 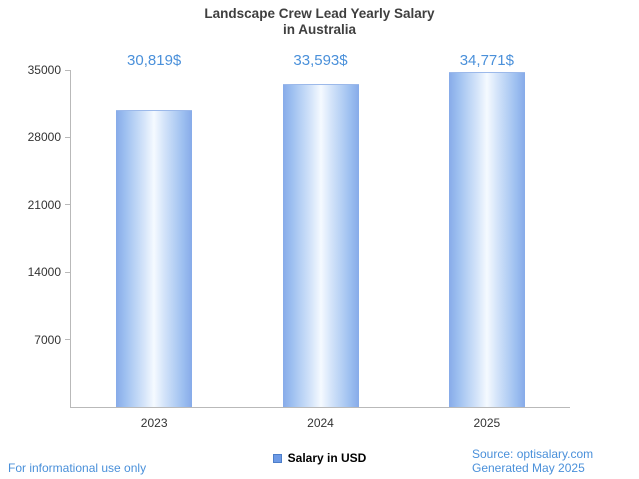 I want to click on bar-value-label: 30,819$, so click(x=154, y=60).